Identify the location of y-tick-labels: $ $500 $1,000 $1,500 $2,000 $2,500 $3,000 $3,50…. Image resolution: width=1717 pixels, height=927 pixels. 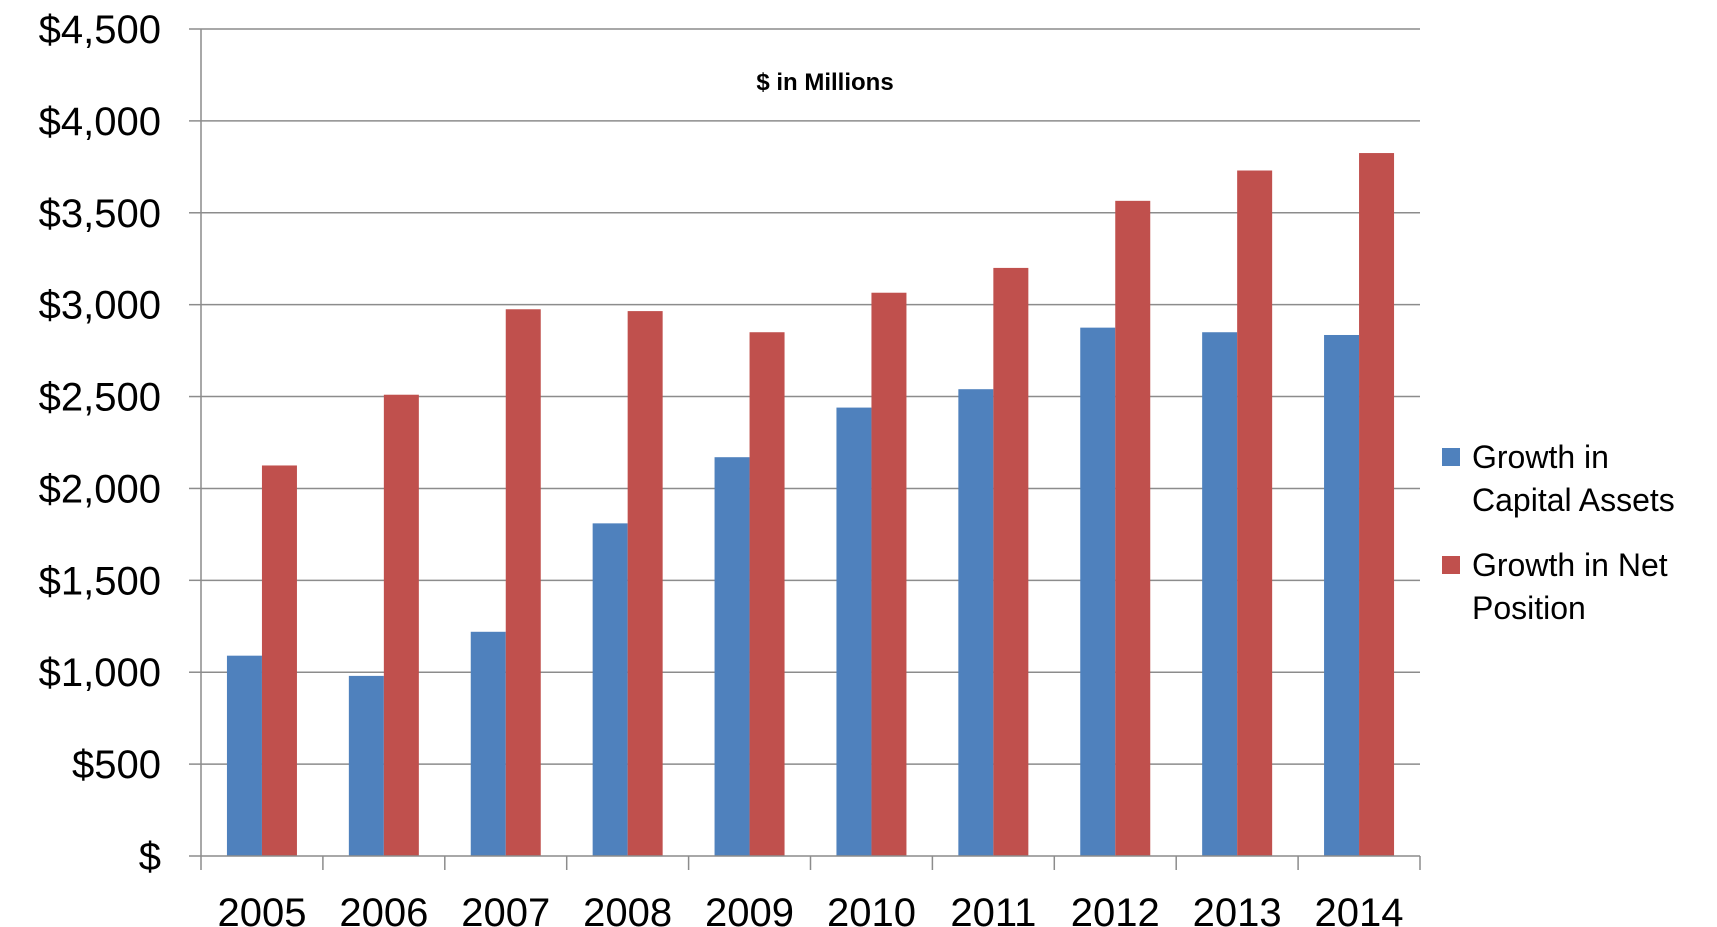
(100, 443).